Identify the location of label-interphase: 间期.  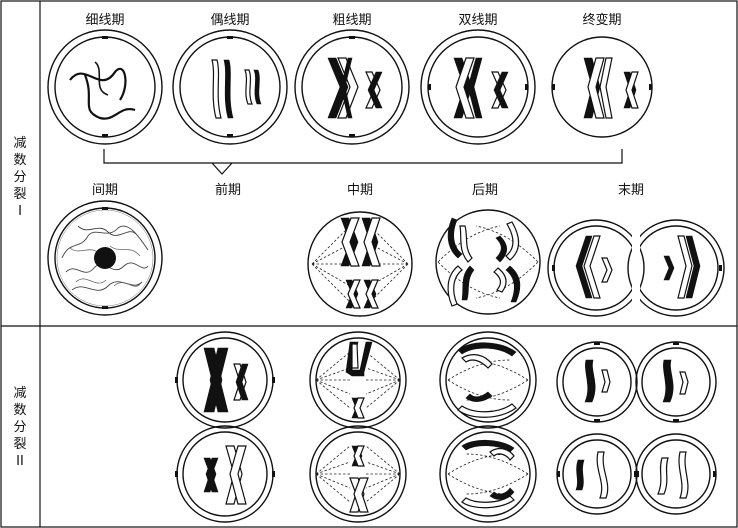
(105, 190).